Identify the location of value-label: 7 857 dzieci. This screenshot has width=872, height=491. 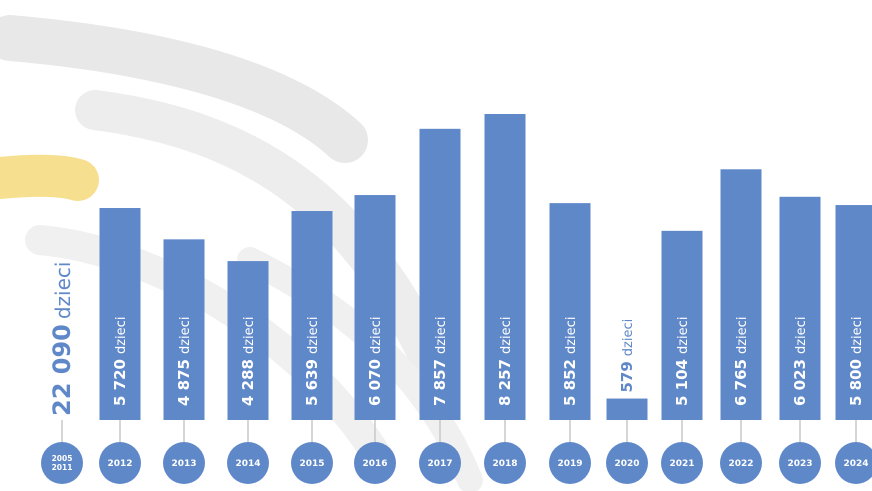
(440, 361).